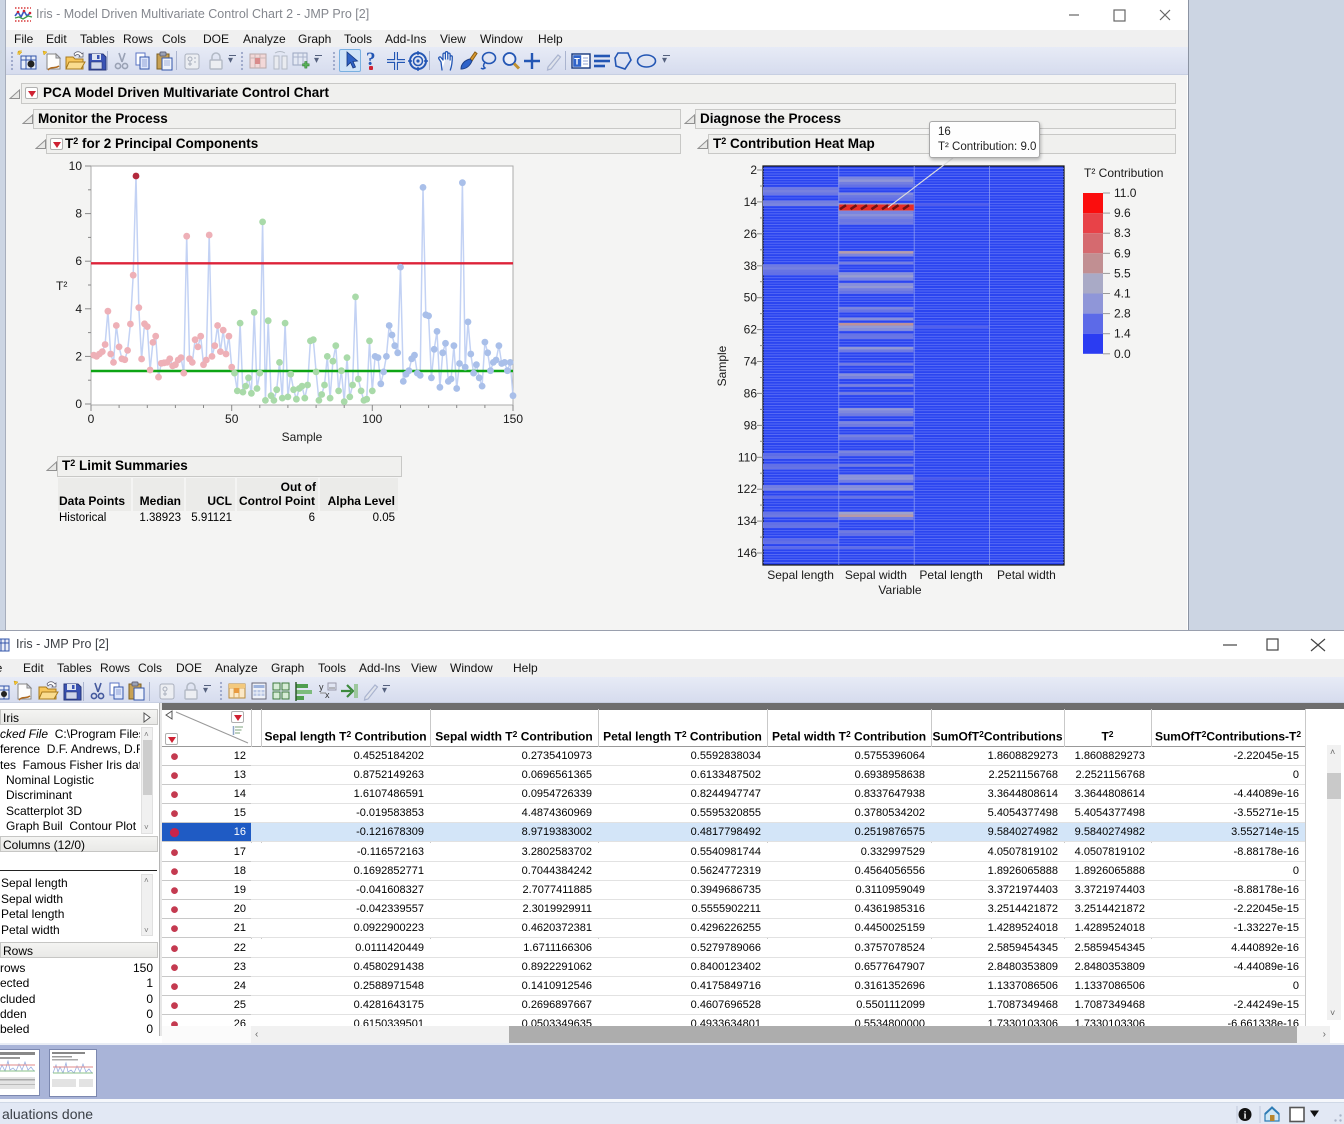  Describe the element at coordinates (751, 330) in the screenshot. I see `svg-text: 62` at that location.